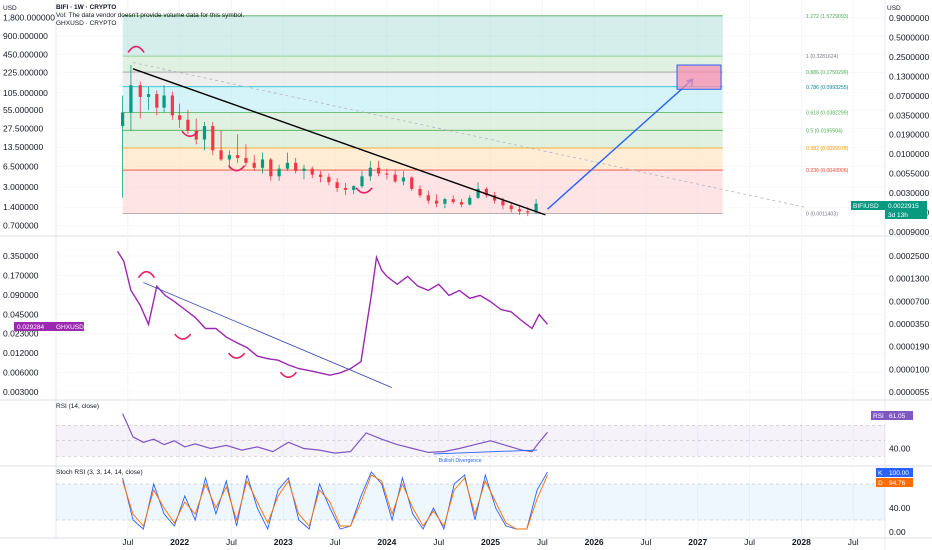 The width and height of the screenshot is (932, 550). What do you see at coordinates (30, 327) in the screenshot?
I see `ghx-tag-value: 0.029284` at bounding box center [30, 327].